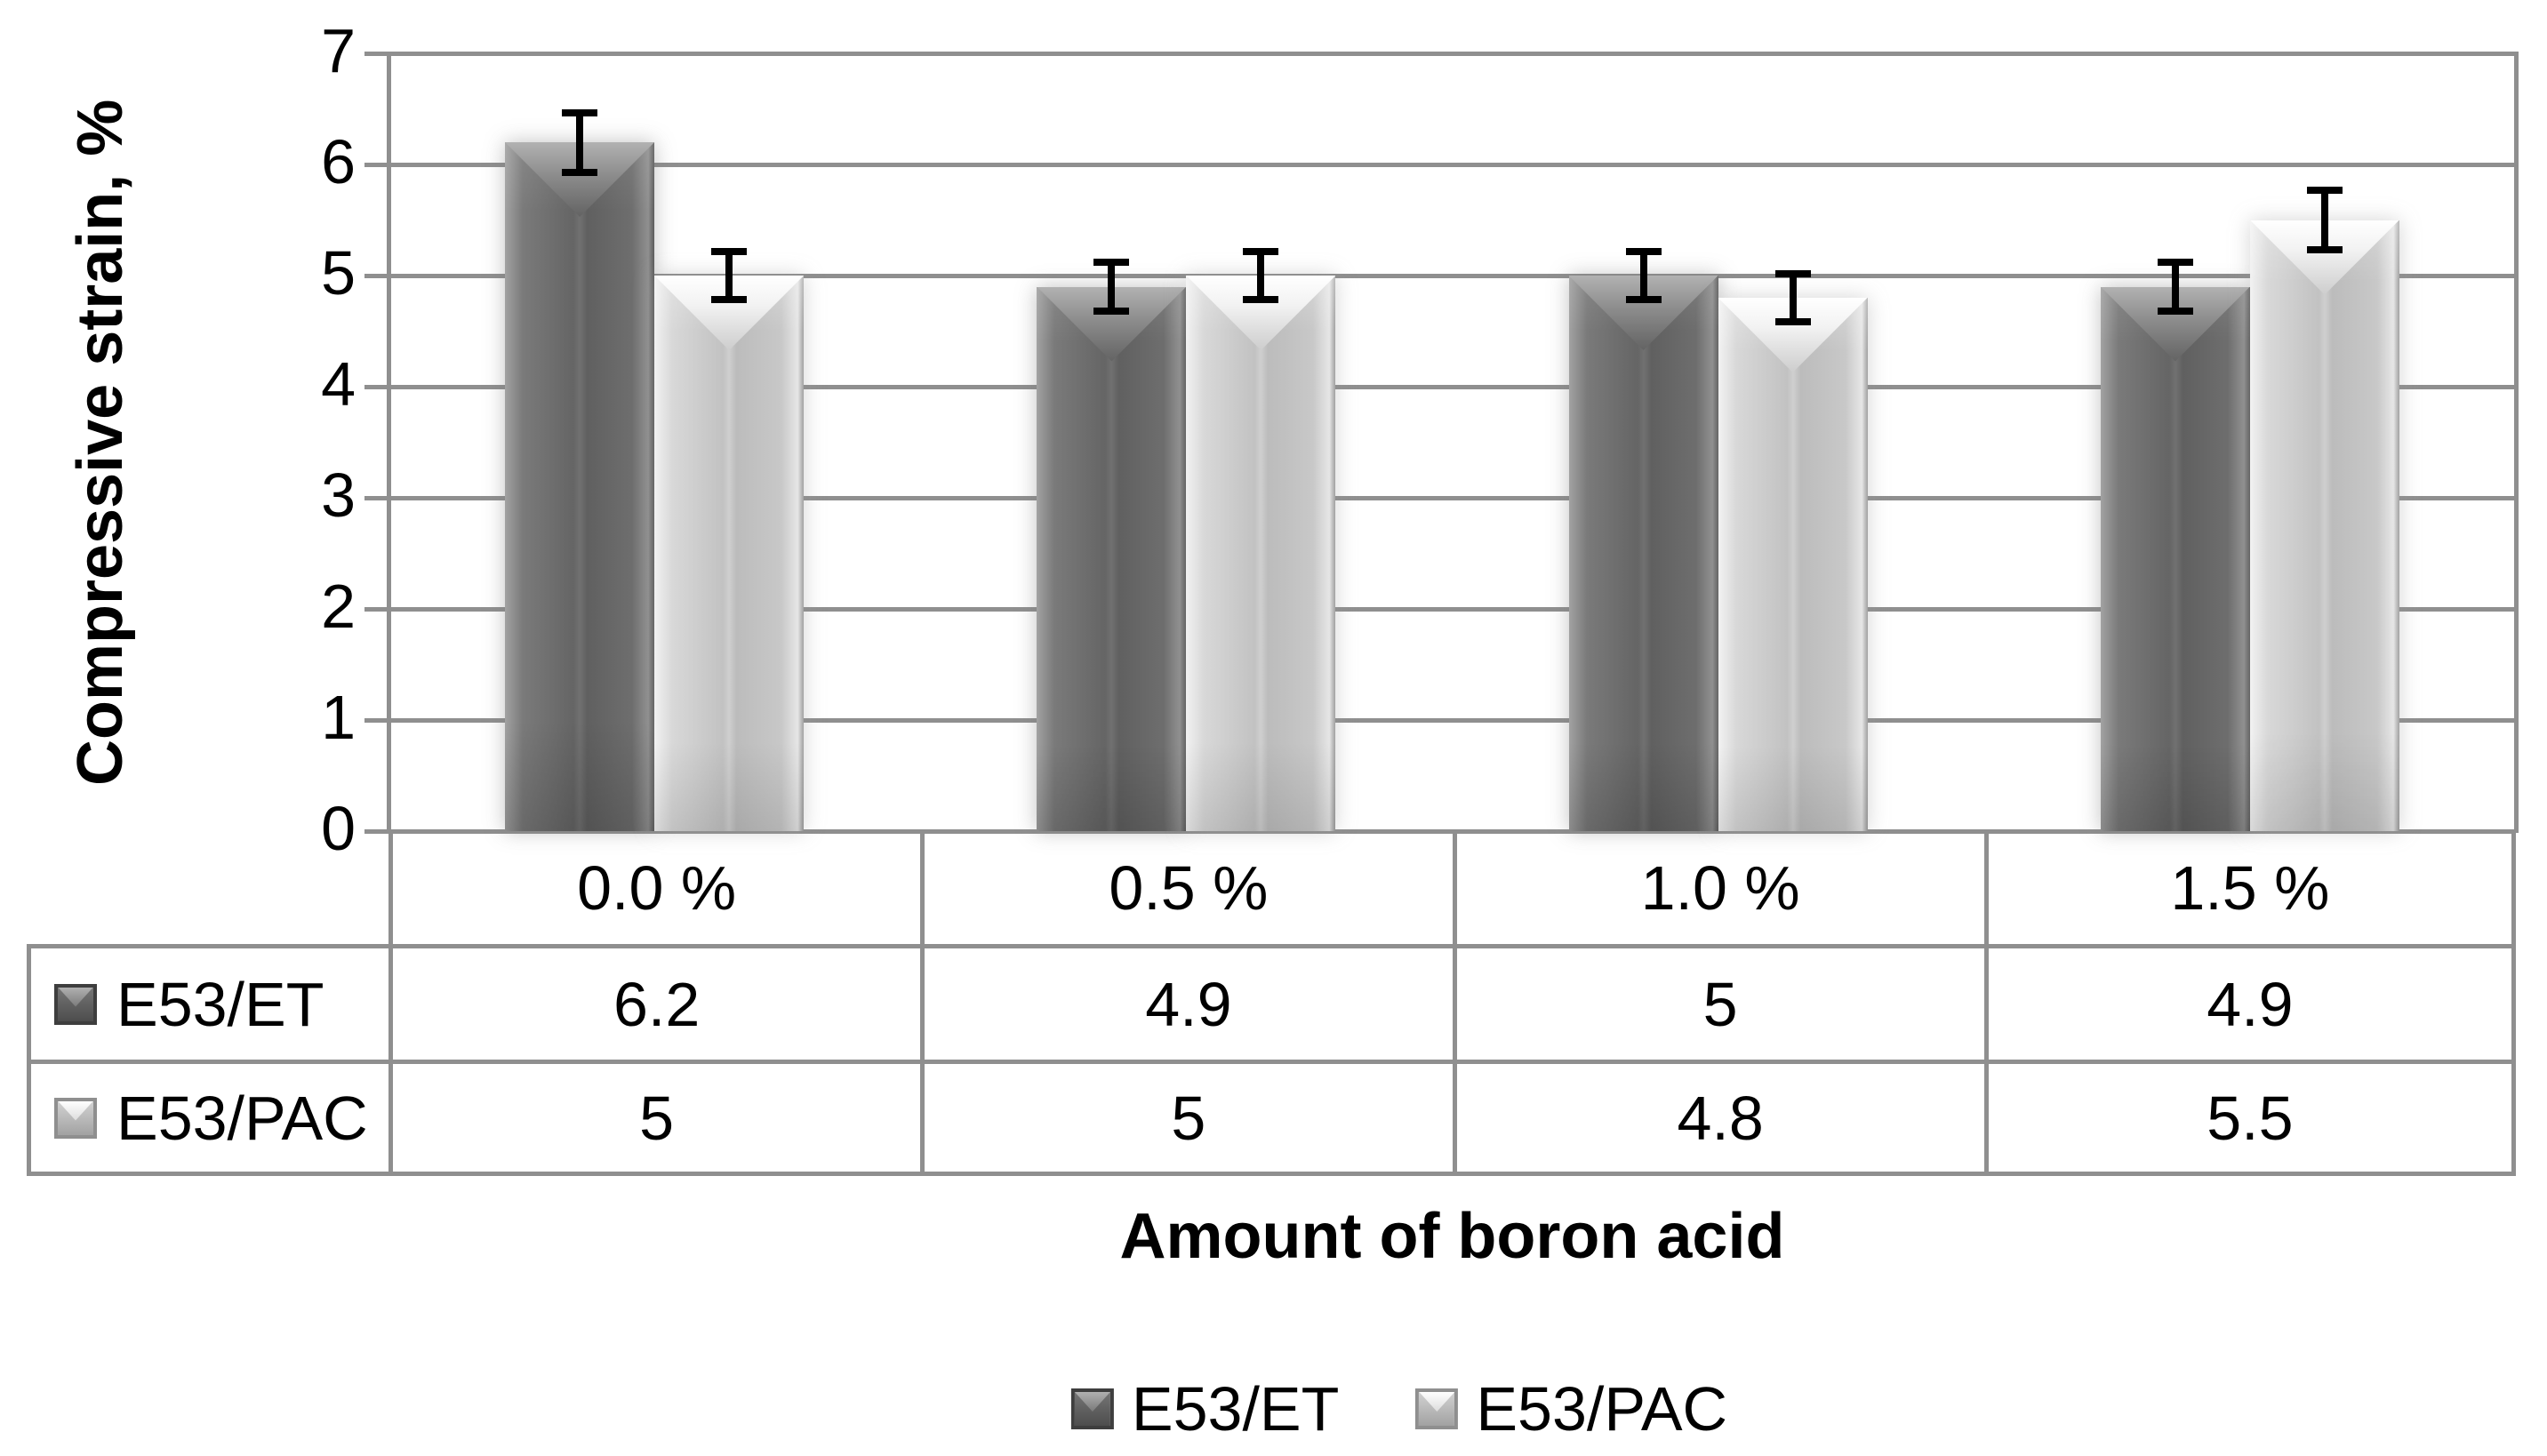  What do you see at coordinates (338, 495) in the screenshot?
I see `y-axis-tick-label: 3` at bounding box center [338, 495].